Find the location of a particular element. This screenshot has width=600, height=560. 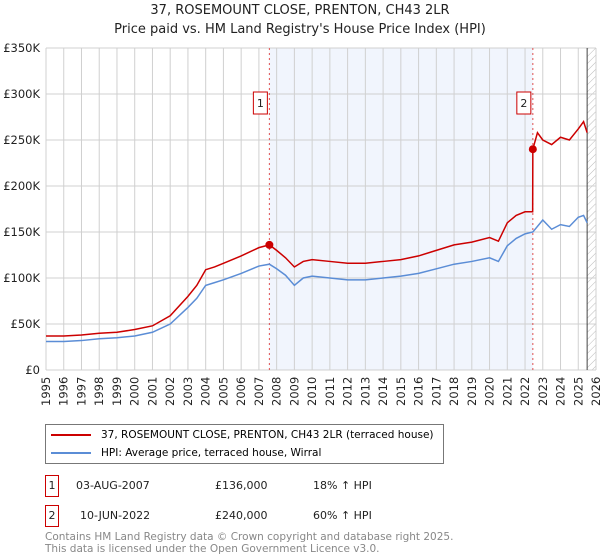

x-tick-label: 2022 is located at coordinates (525, 391).